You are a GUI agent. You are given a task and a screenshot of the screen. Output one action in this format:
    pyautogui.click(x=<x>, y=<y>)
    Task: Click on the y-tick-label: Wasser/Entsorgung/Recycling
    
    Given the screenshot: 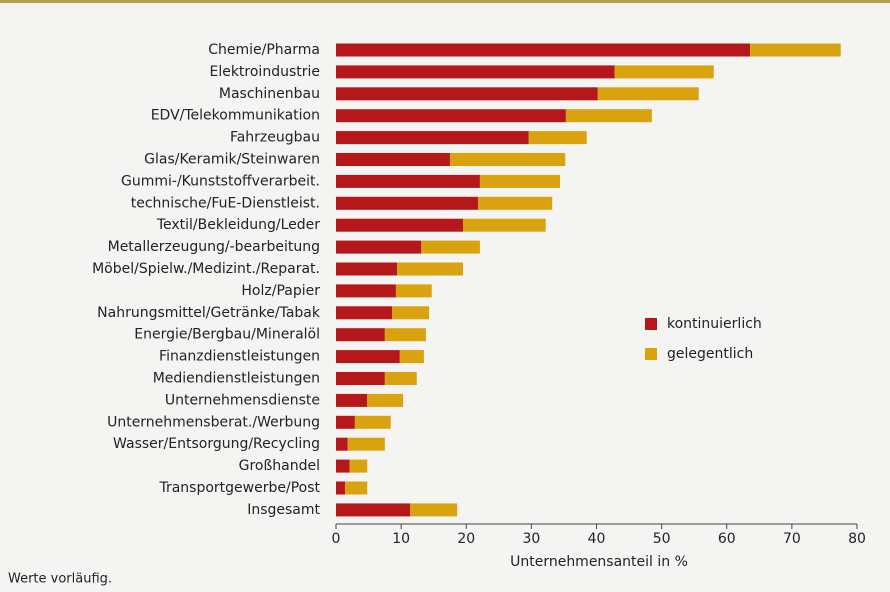 What is the action you would take?
    pyautogui.click(x=216, y=444)
    